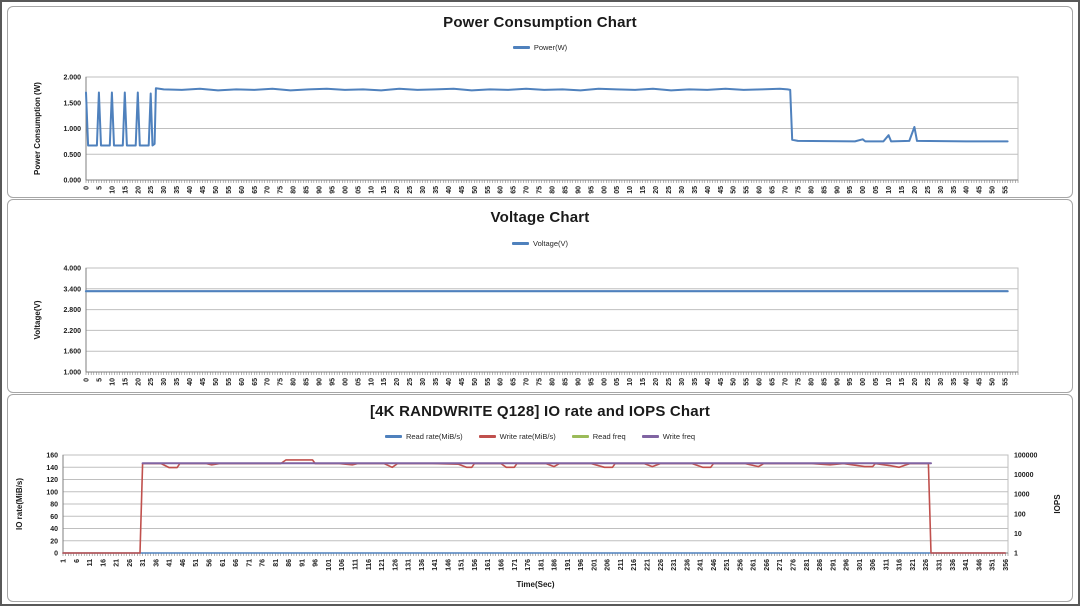  What do you see at coordinates (661, 565) in the screenshot?
I see `svg-text: 226` at bounding box center [661, 565].